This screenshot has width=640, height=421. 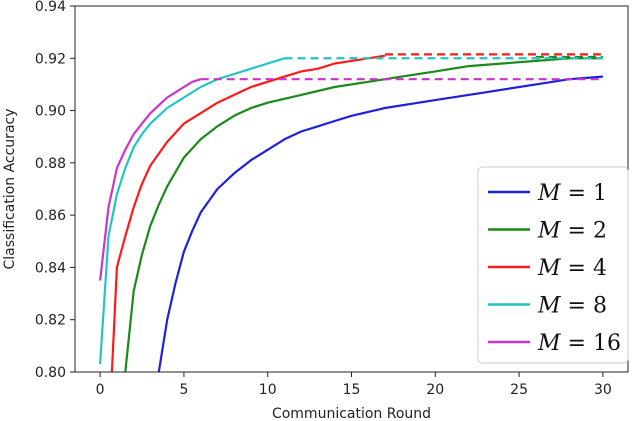 I want to click on y-axis-title: Classification Accuracy, so click(x=10, y=189).